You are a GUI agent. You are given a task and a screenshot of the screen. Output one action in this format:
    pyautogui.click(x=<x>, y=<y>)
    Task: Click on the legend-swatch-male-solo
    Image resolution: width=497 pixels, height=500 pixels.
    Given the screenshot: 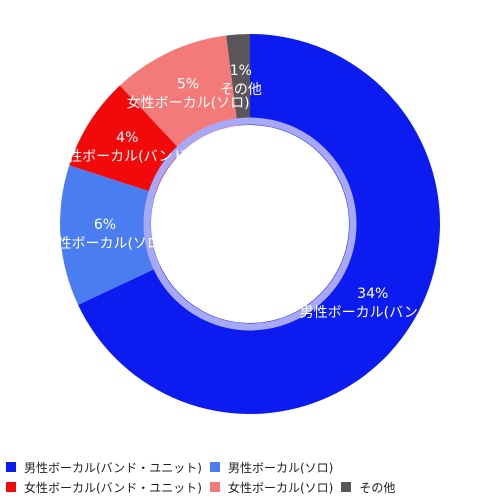 What is the action you would take?
    pyautogui.click(x=214, y=467)
    